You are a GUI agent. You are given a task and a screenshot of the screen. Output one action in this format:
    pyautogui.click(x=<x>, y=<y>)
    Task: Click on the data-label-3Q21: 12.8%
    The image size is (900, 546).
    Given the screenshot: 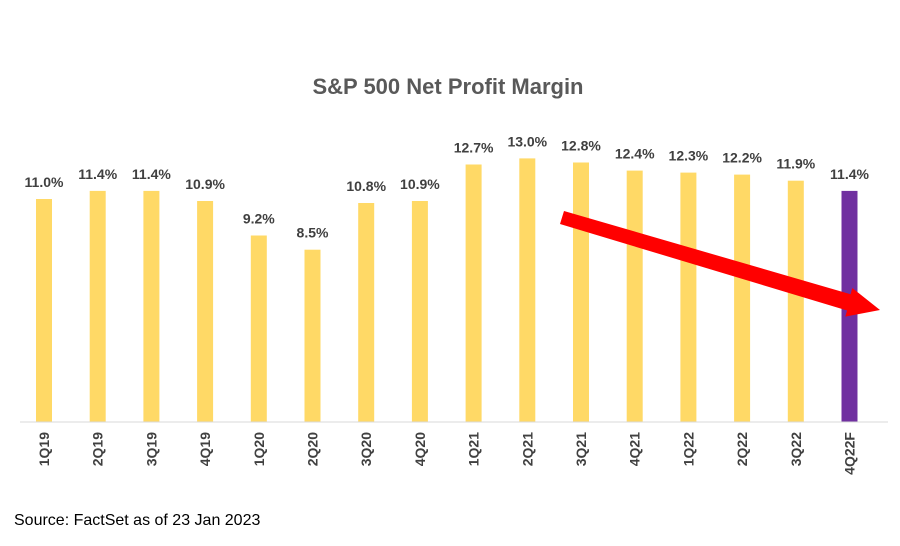 What is the action you would take?
    pyautogui.click(x=581, y=146)
    